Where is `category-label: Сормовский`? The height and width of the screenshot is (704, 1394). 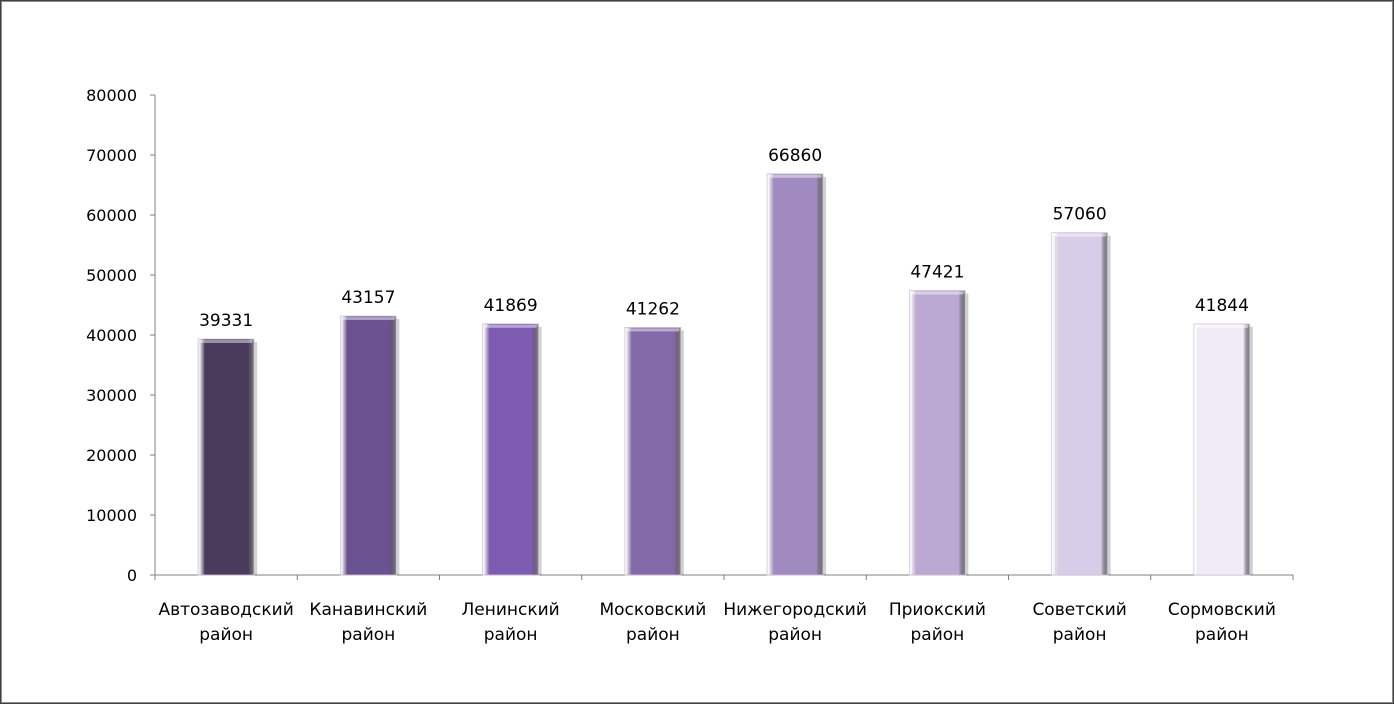
category-label: Сормовский is located at coordinates (1222, 610).